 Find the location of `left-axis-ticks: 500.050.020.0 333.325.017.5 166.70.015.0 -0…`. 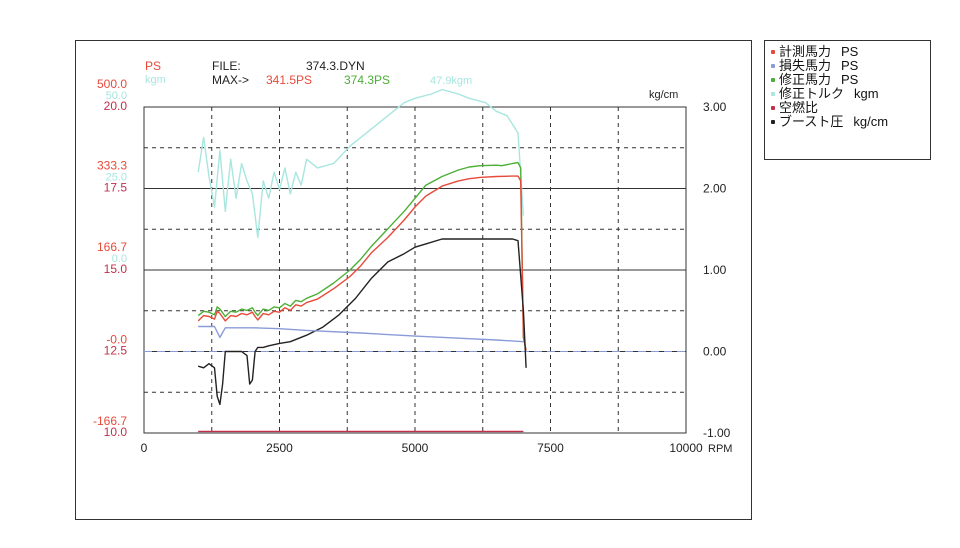

left-axis-ticks: 500.050.020.0 333.325.017.5 166.70.015.0 -0… is located at coordinates (110, 258).